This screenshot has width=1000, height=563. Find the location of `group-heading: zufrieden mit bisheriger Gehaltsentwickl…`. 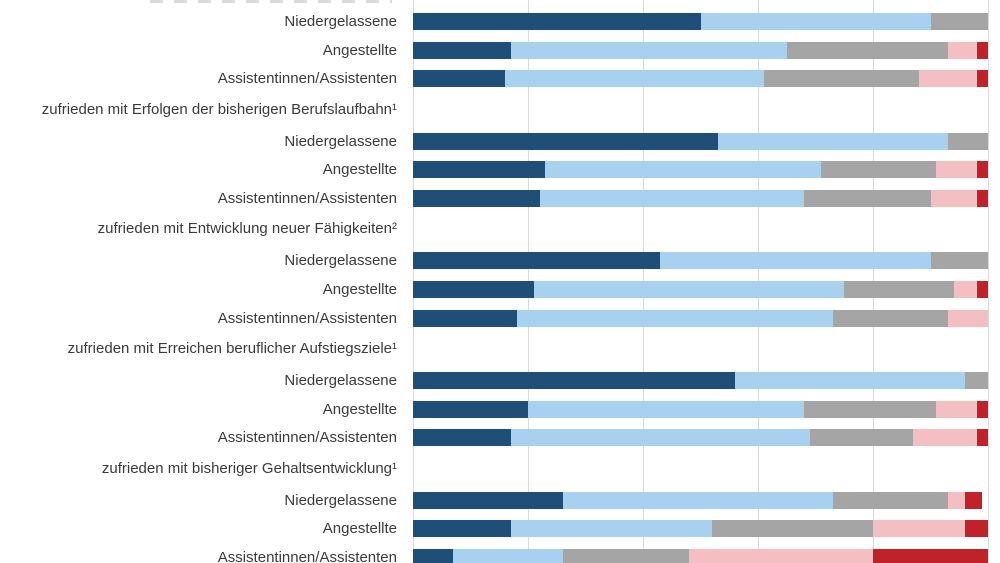

group-heading: zufrieden mit bisheriger Gehaltsentwickl… is located at coordinates (249, 468).